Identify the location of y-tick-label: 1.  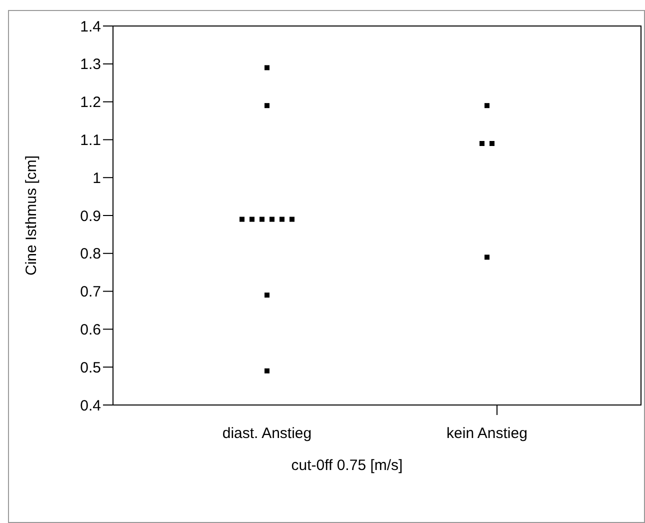
(96, 178).